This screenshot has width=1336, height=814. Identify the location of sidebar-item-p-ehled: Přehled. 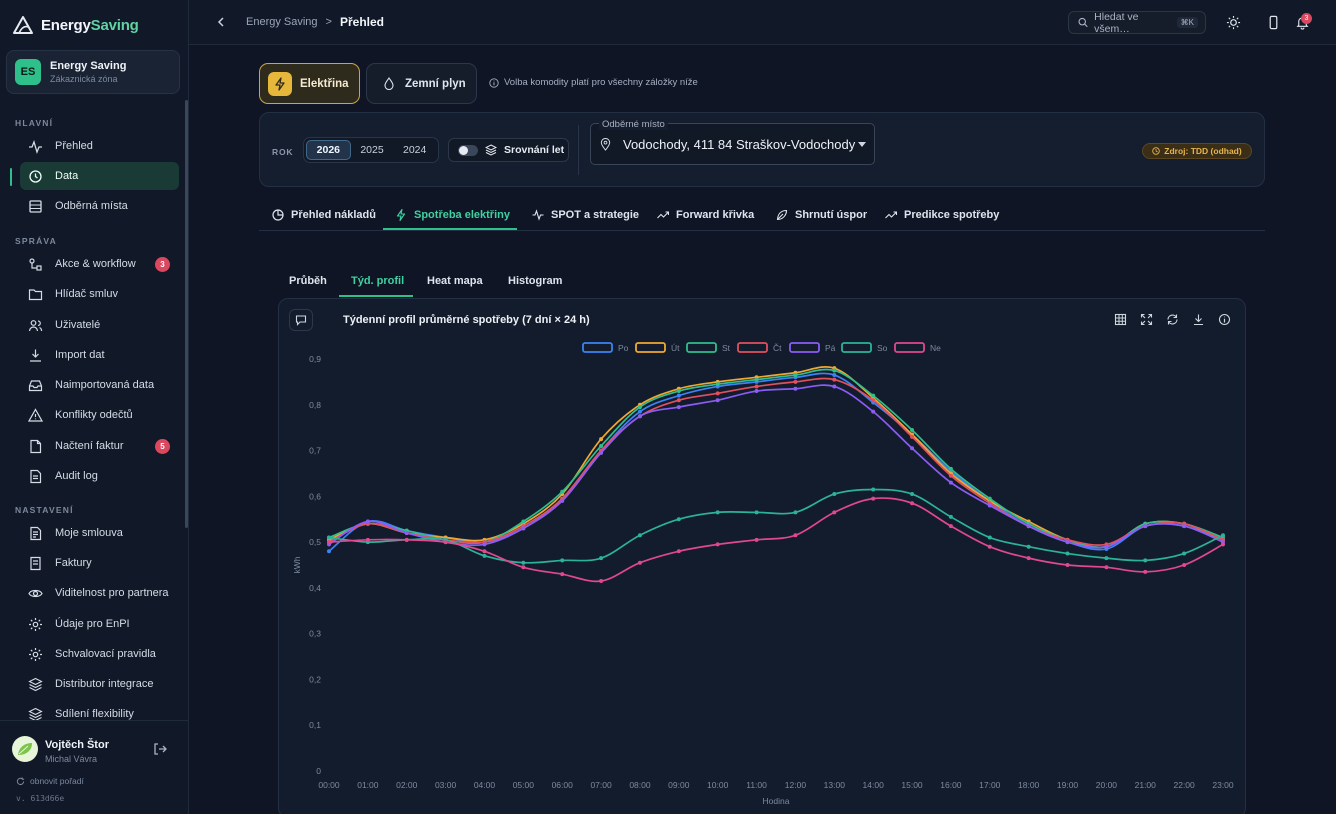
(99, 146).